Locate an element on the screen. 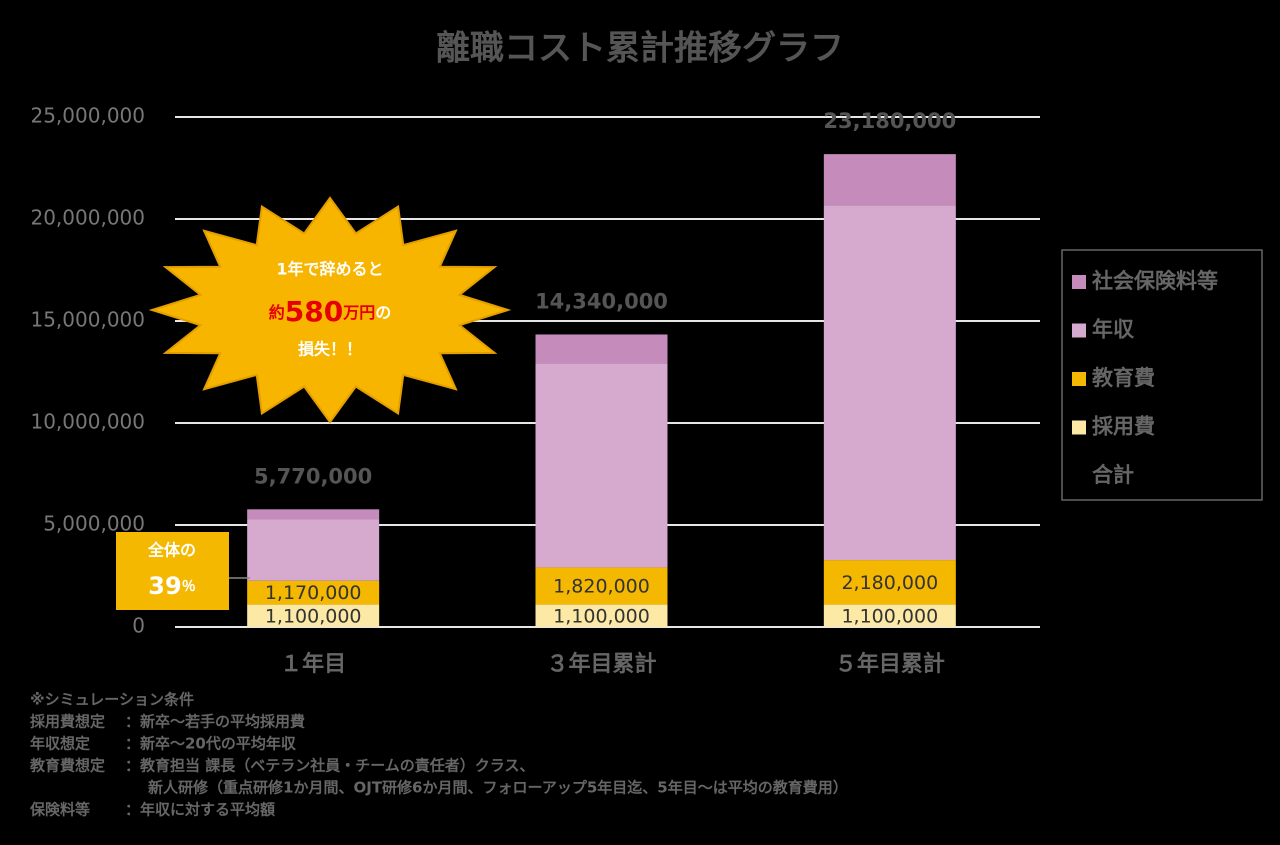  total-label: 23,180,000 is located at coordinates (889, 121).